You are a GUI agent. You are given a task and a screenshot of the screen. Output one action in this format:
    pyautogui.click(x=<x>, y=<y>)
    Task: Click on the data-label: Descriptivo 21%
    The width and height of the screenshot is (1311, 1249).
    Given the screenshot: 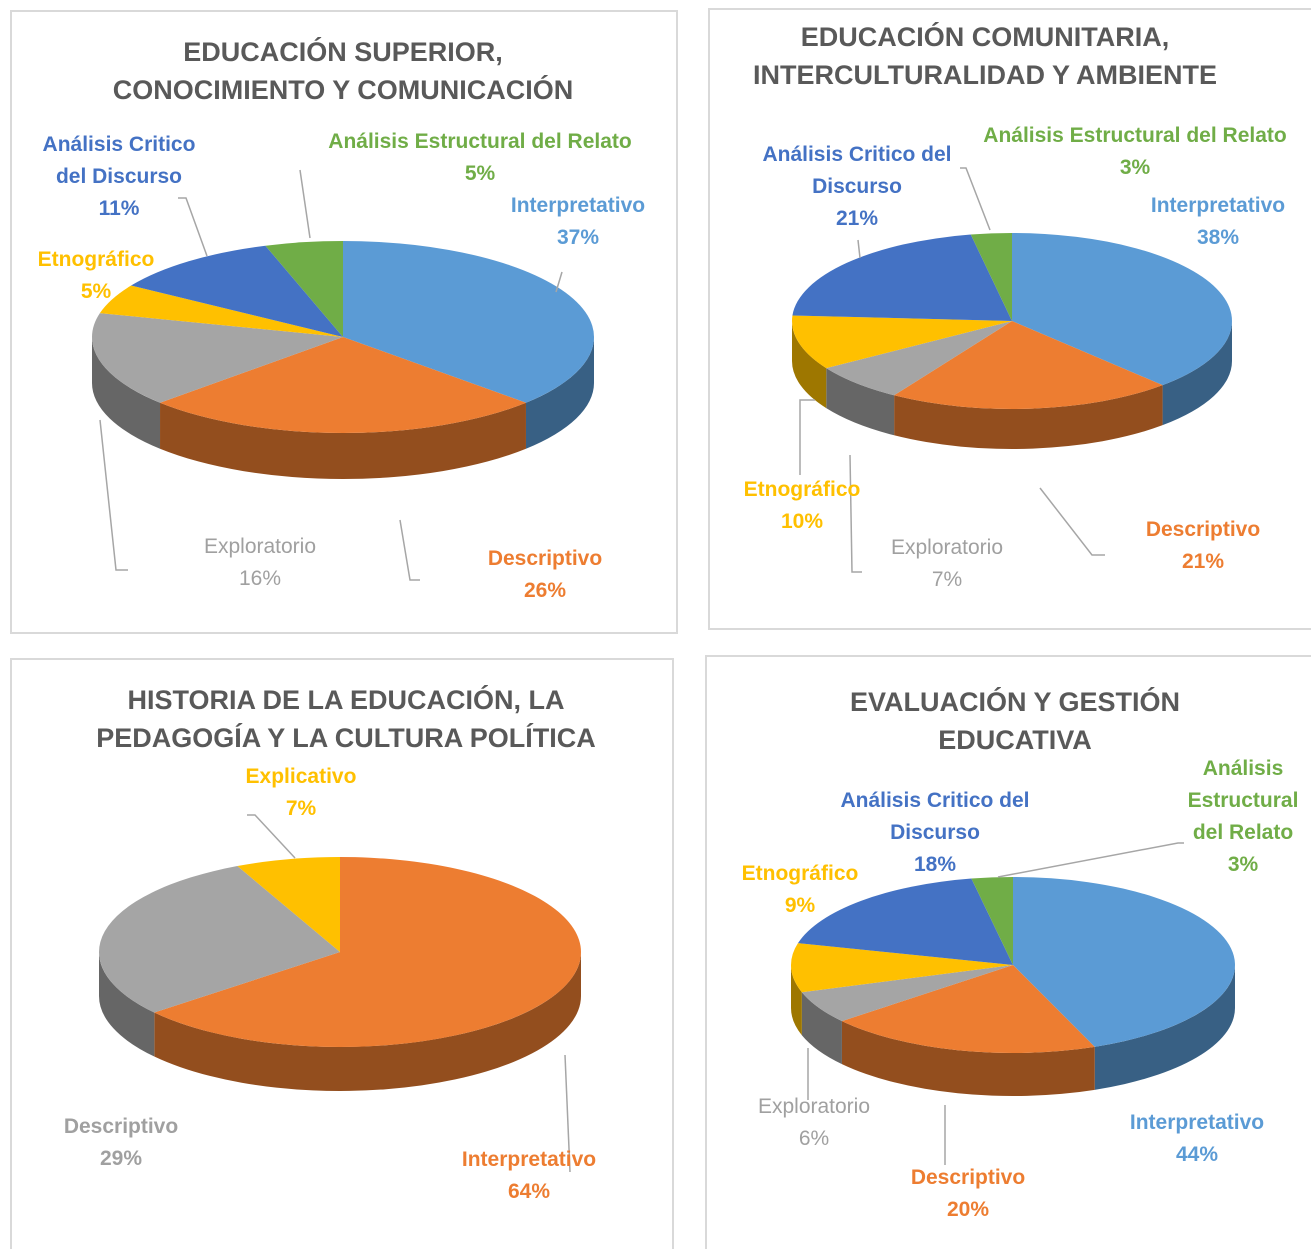 What is the action you would take?
    pyautogui.click(x=1203, y=546)
    